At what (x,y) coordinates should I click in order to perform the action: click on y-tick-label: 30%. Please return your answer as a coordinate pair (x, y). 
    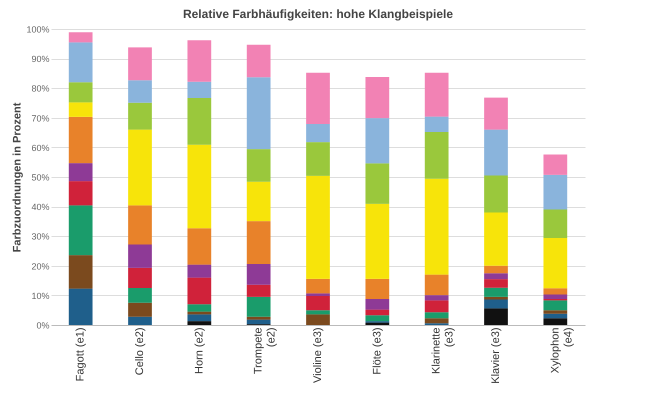
    Looking at the image, I should click on (40, 237).